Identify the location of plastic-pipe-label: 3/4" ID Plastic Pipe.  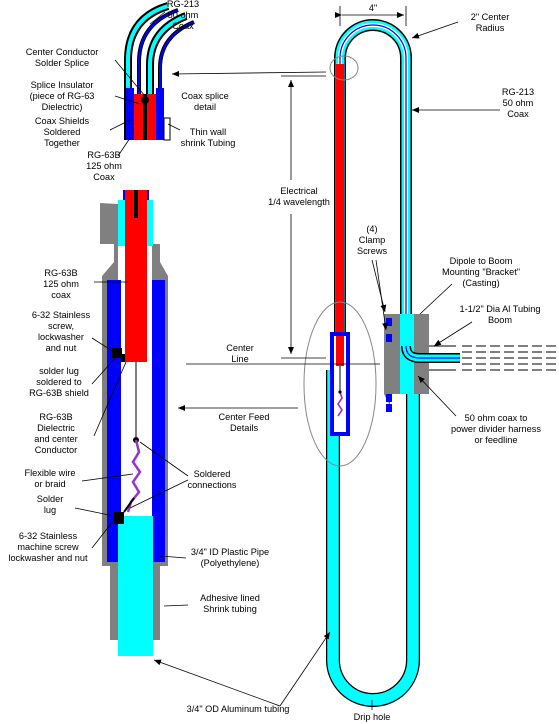
(230, 552).